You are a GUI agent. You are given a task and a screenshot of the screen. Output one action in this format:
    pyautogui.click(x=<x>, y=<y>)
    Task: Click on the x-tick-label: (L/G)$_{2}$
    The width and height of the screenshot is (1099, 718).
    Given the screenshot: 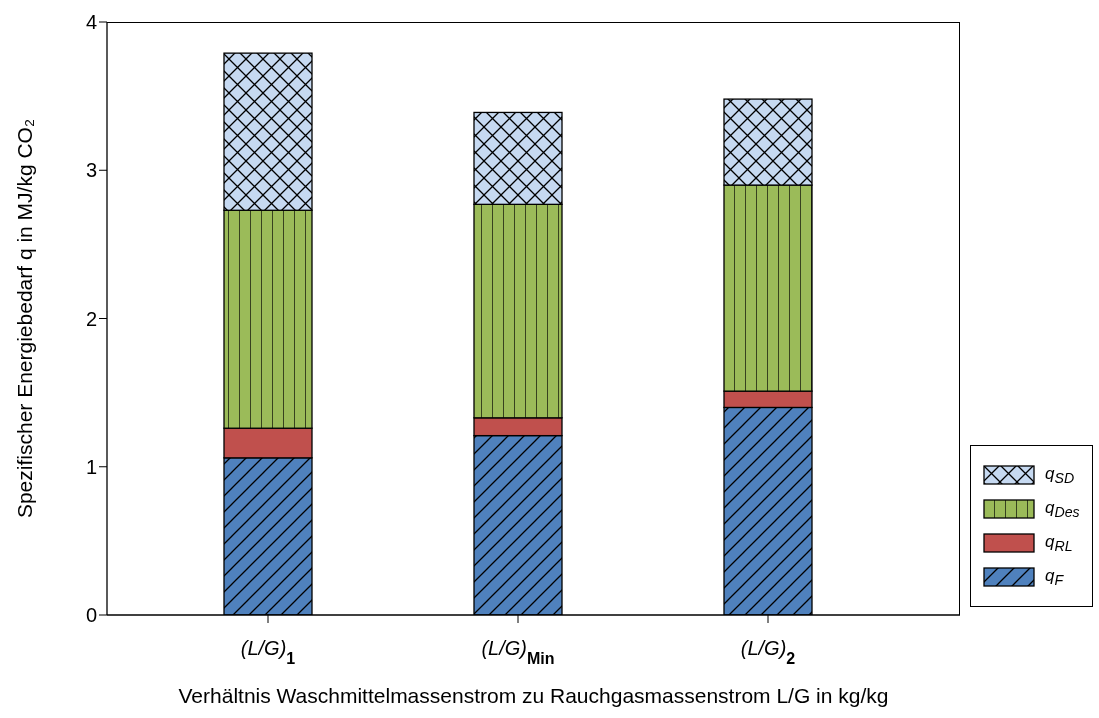 What is the action you would take?
    pyautogui.click(x=768, y=652)
    